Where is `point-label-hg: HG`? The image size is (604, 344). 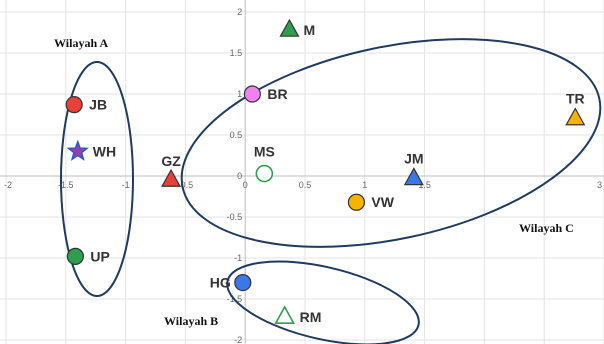
point-label-hg: HG is located at coordinates (220, 283).